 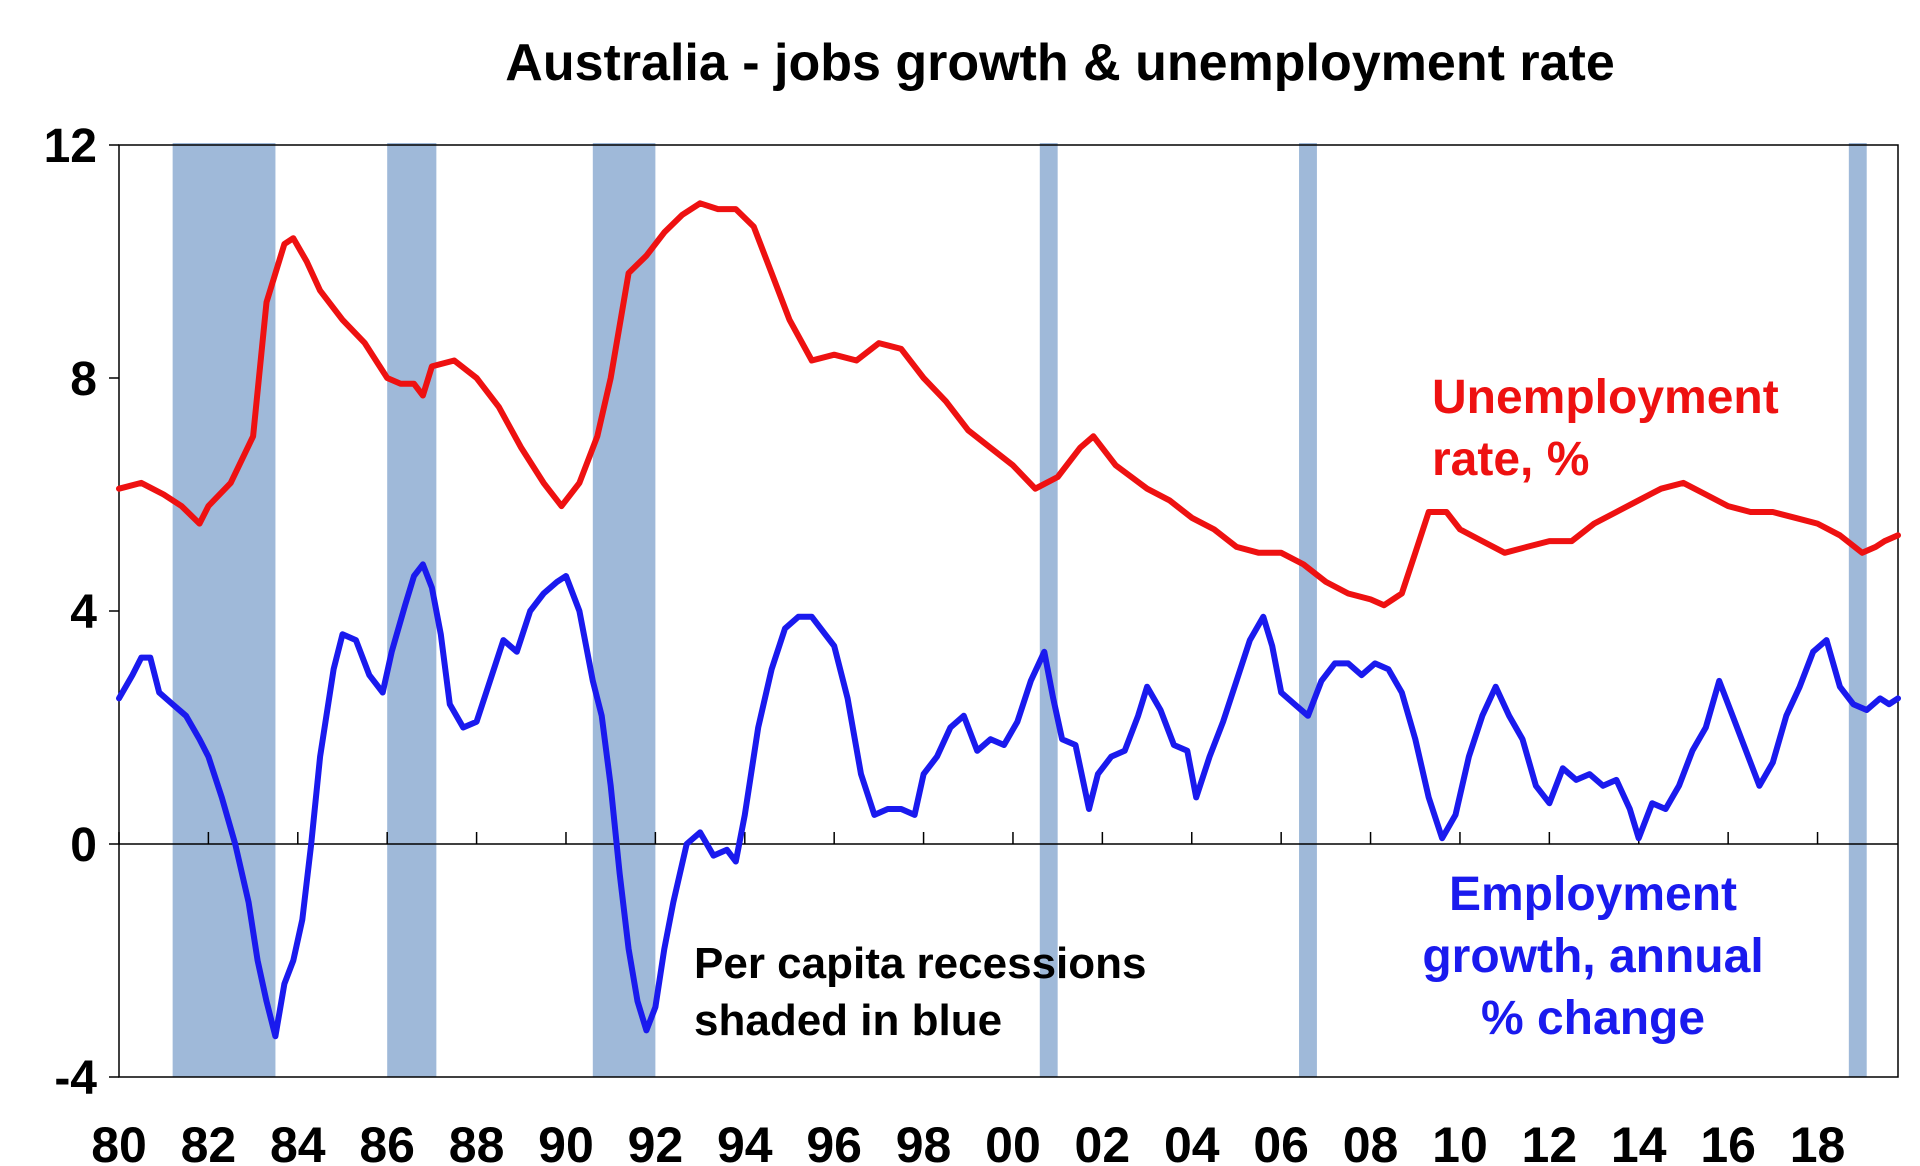 I want to click on unemployment-annotation-line: rate, %, so click(x=1510, y=459).